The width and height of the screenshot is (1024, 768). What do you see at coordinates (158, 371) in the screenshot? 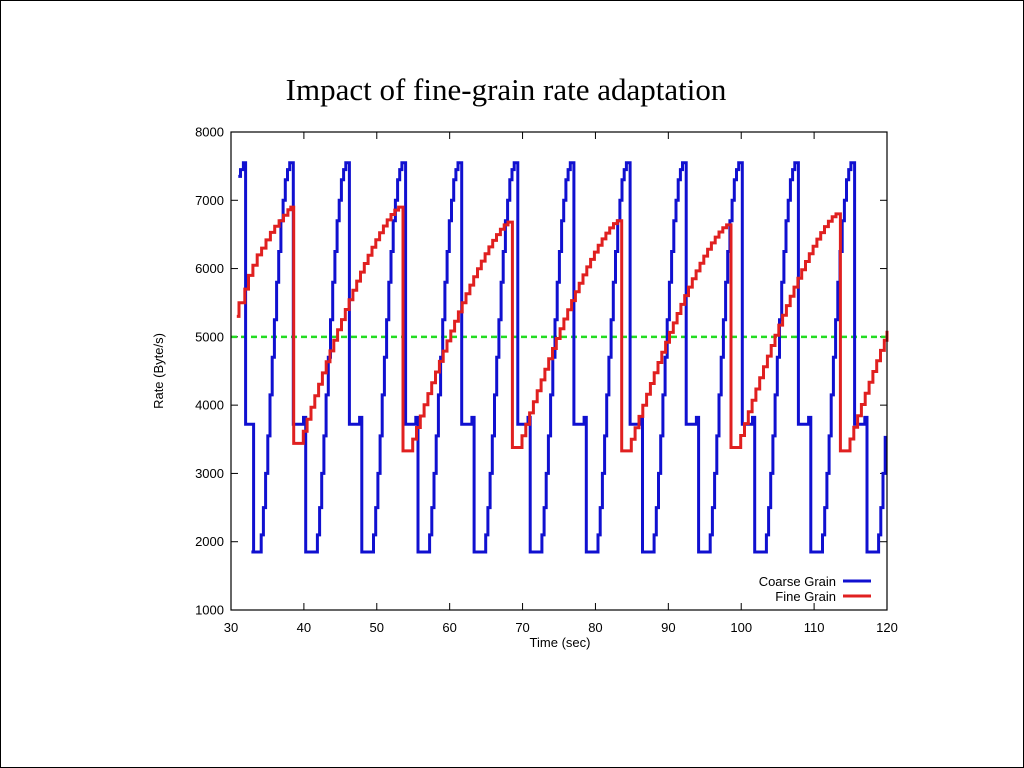
I see `y-axis-label: Rate (Byte/s)` at bounding box center [158, 371].